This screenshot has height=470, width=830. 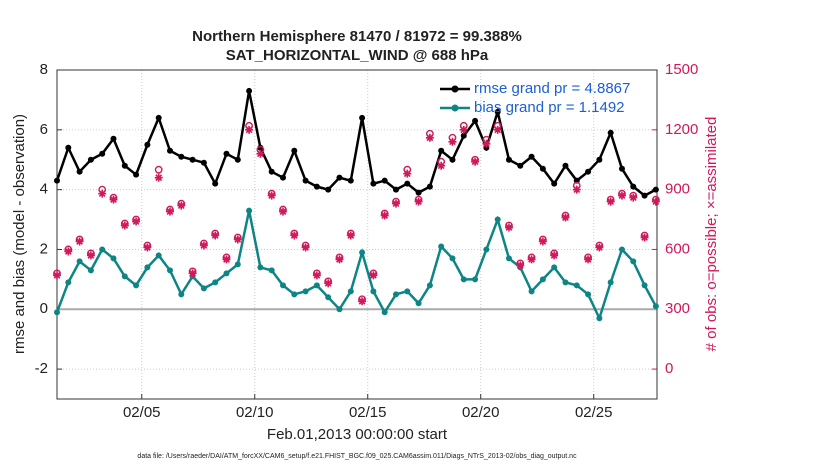 What do you see at coordinates (481, 412) in the screenshot?
I see `x-tick-label: 02/20` at bounding box center [481, 412].